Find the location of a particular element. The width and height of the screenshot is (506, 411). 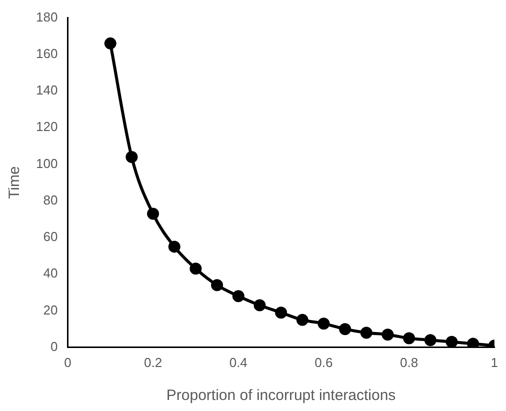

y-tick-label: 0 is located at coordinates (54, 346).